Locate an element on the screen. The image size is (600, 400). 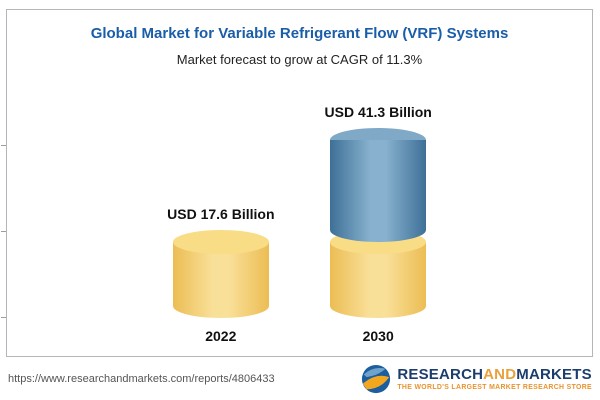
value-label-2022: USD 17.6 Billion is located at coordinates (221, 214).